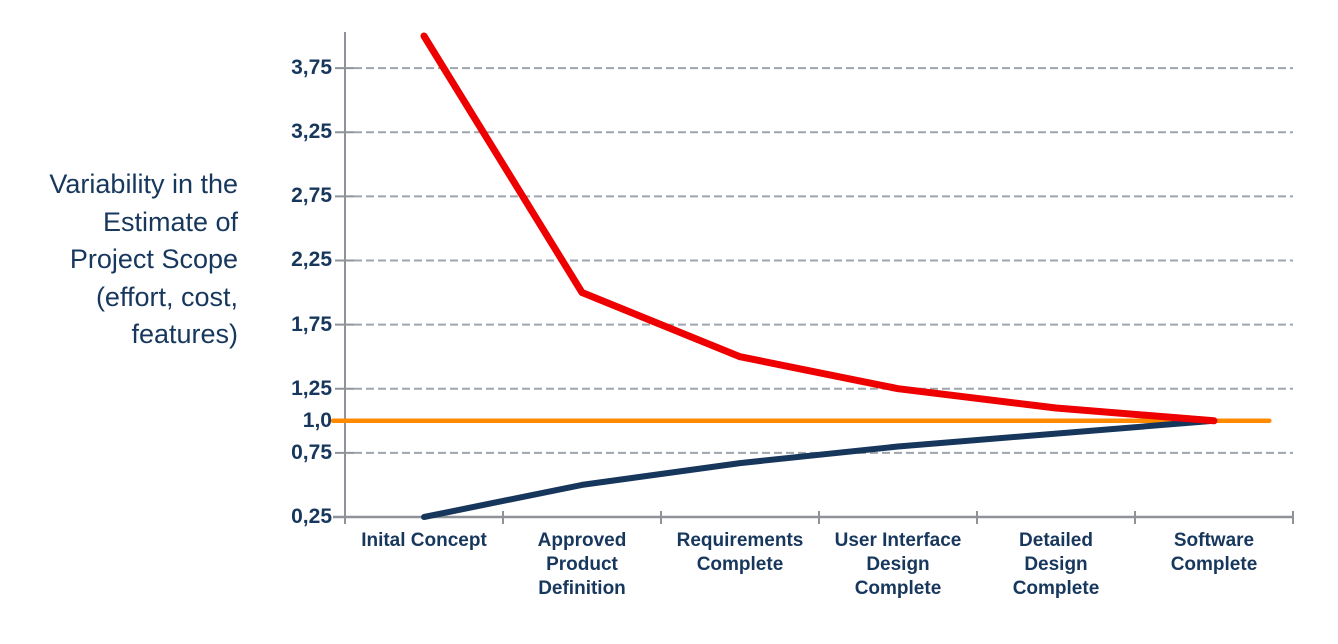 The height and width of the screenshot is (644, 1338). Describe the element at coordinates (819, 468) in the screenshot. I see `lower-estimate-bound-line` at that location.